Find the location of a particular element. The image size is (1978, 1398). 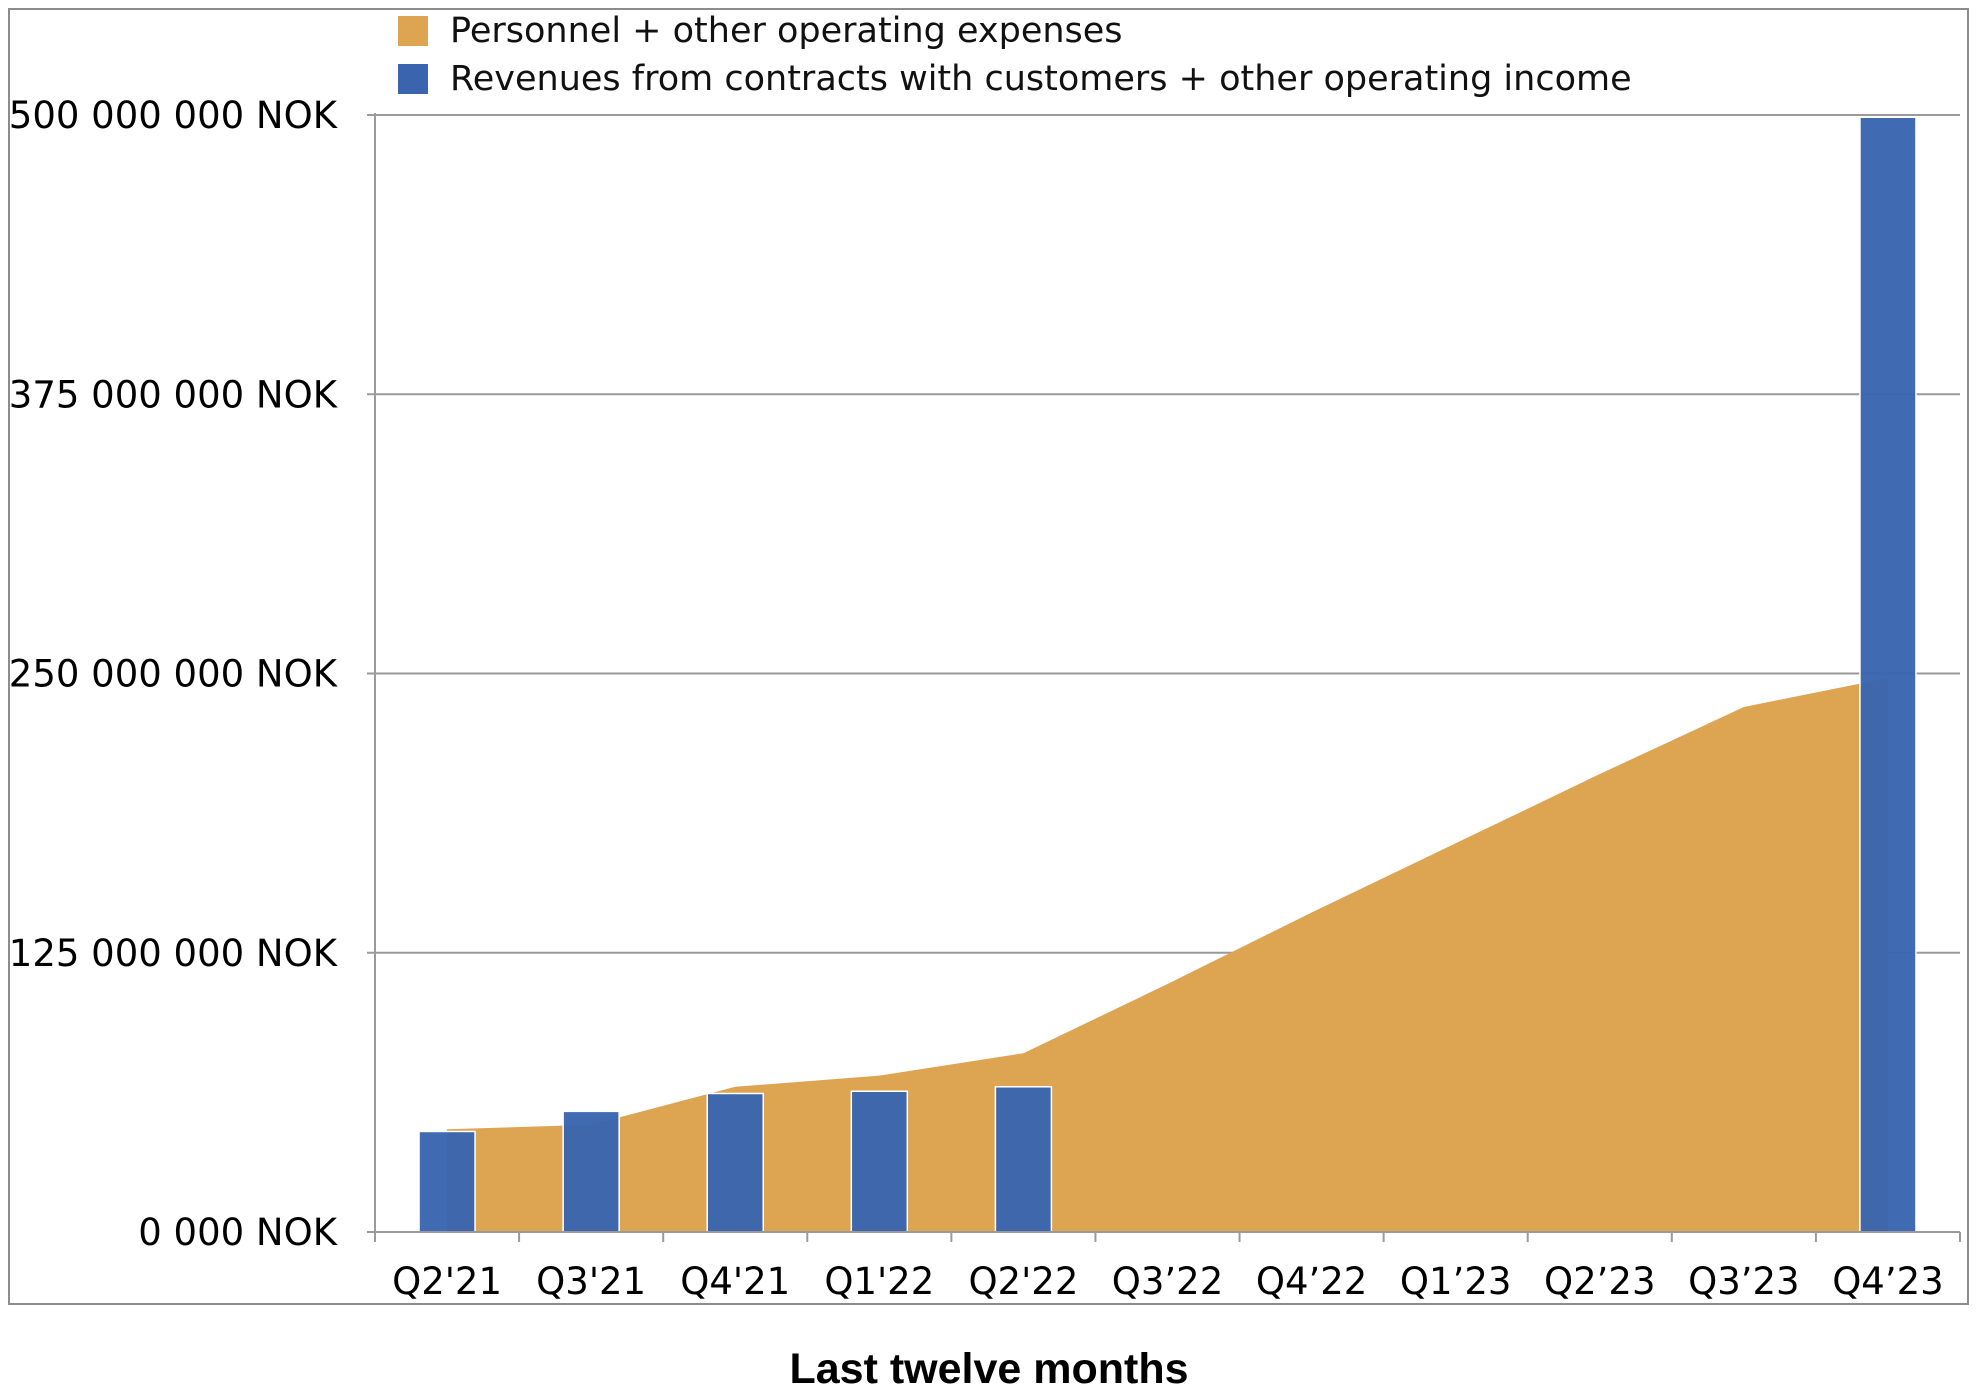

x-axis-title: Last twelve months is located at coordinates (989, 1369).